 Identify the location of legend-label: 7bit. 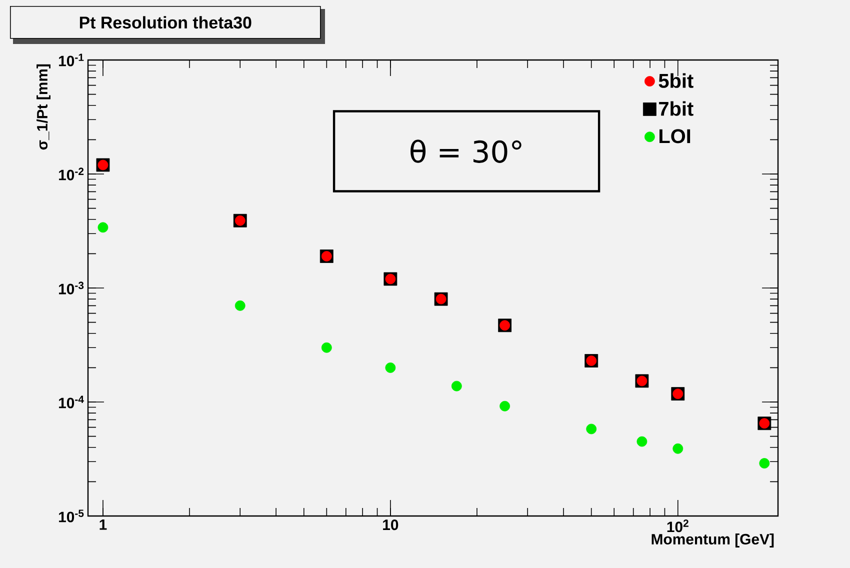
(676, 108).